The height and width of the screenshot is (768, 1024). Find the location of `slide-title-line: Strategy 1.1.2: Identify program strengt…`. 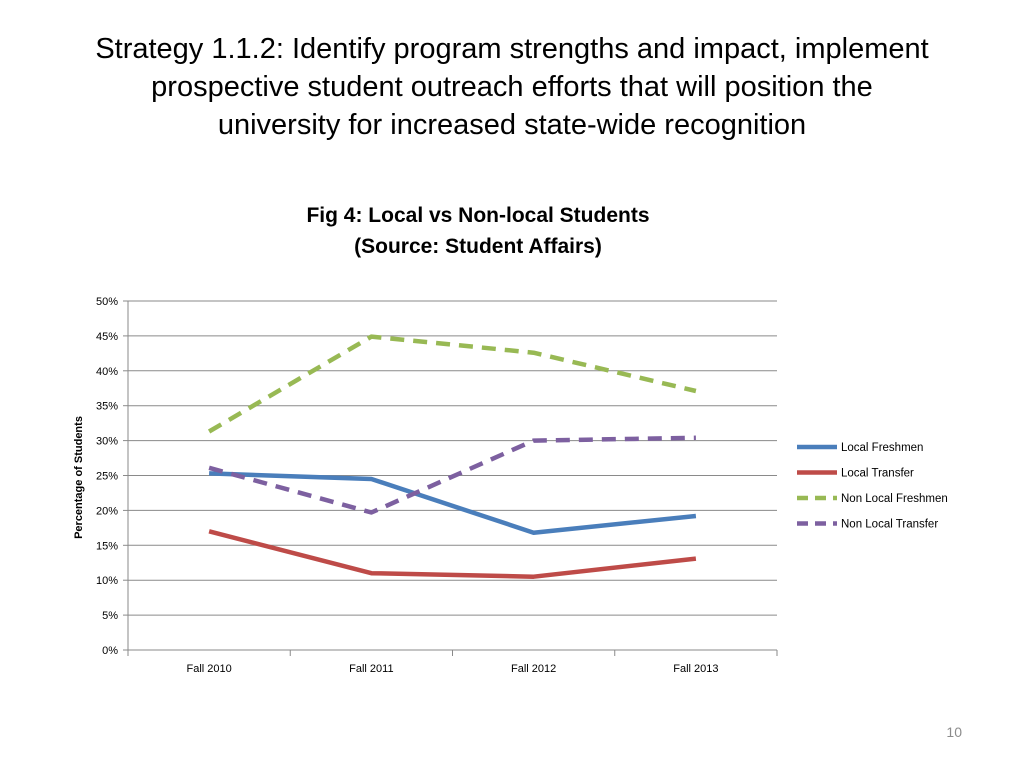

slide-title-line: Strategy 1.1.2: Identify program strengt… is located at coordinates (512, 49).